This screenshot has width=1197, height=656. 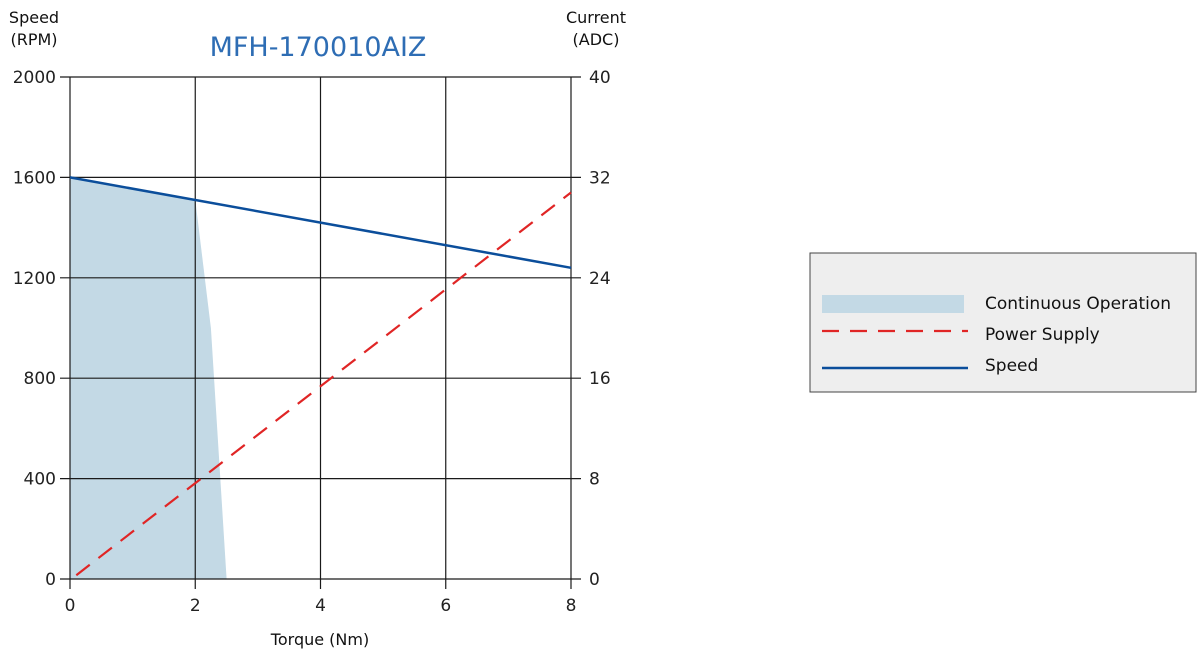 What do you see at coordinates (445, 606) in the screenshot?
I see `x-tick-label: 6` at bounding box center [445, 606].